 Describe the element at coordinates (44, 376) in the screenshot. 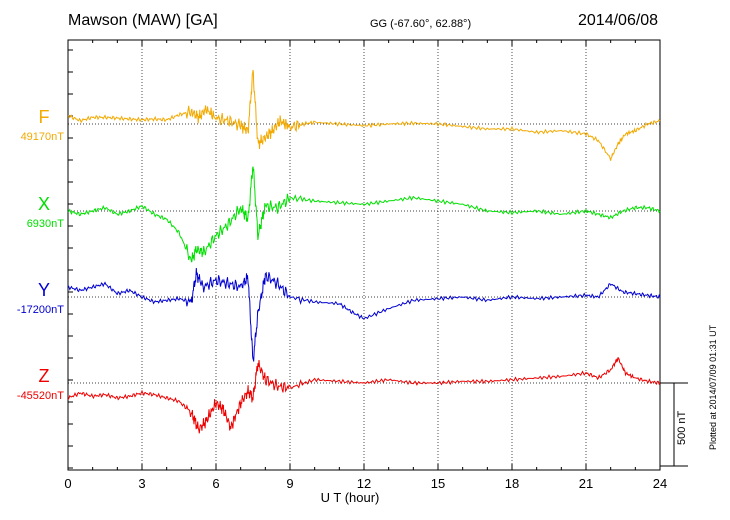

I see `series-label-Z: Z` at that location.